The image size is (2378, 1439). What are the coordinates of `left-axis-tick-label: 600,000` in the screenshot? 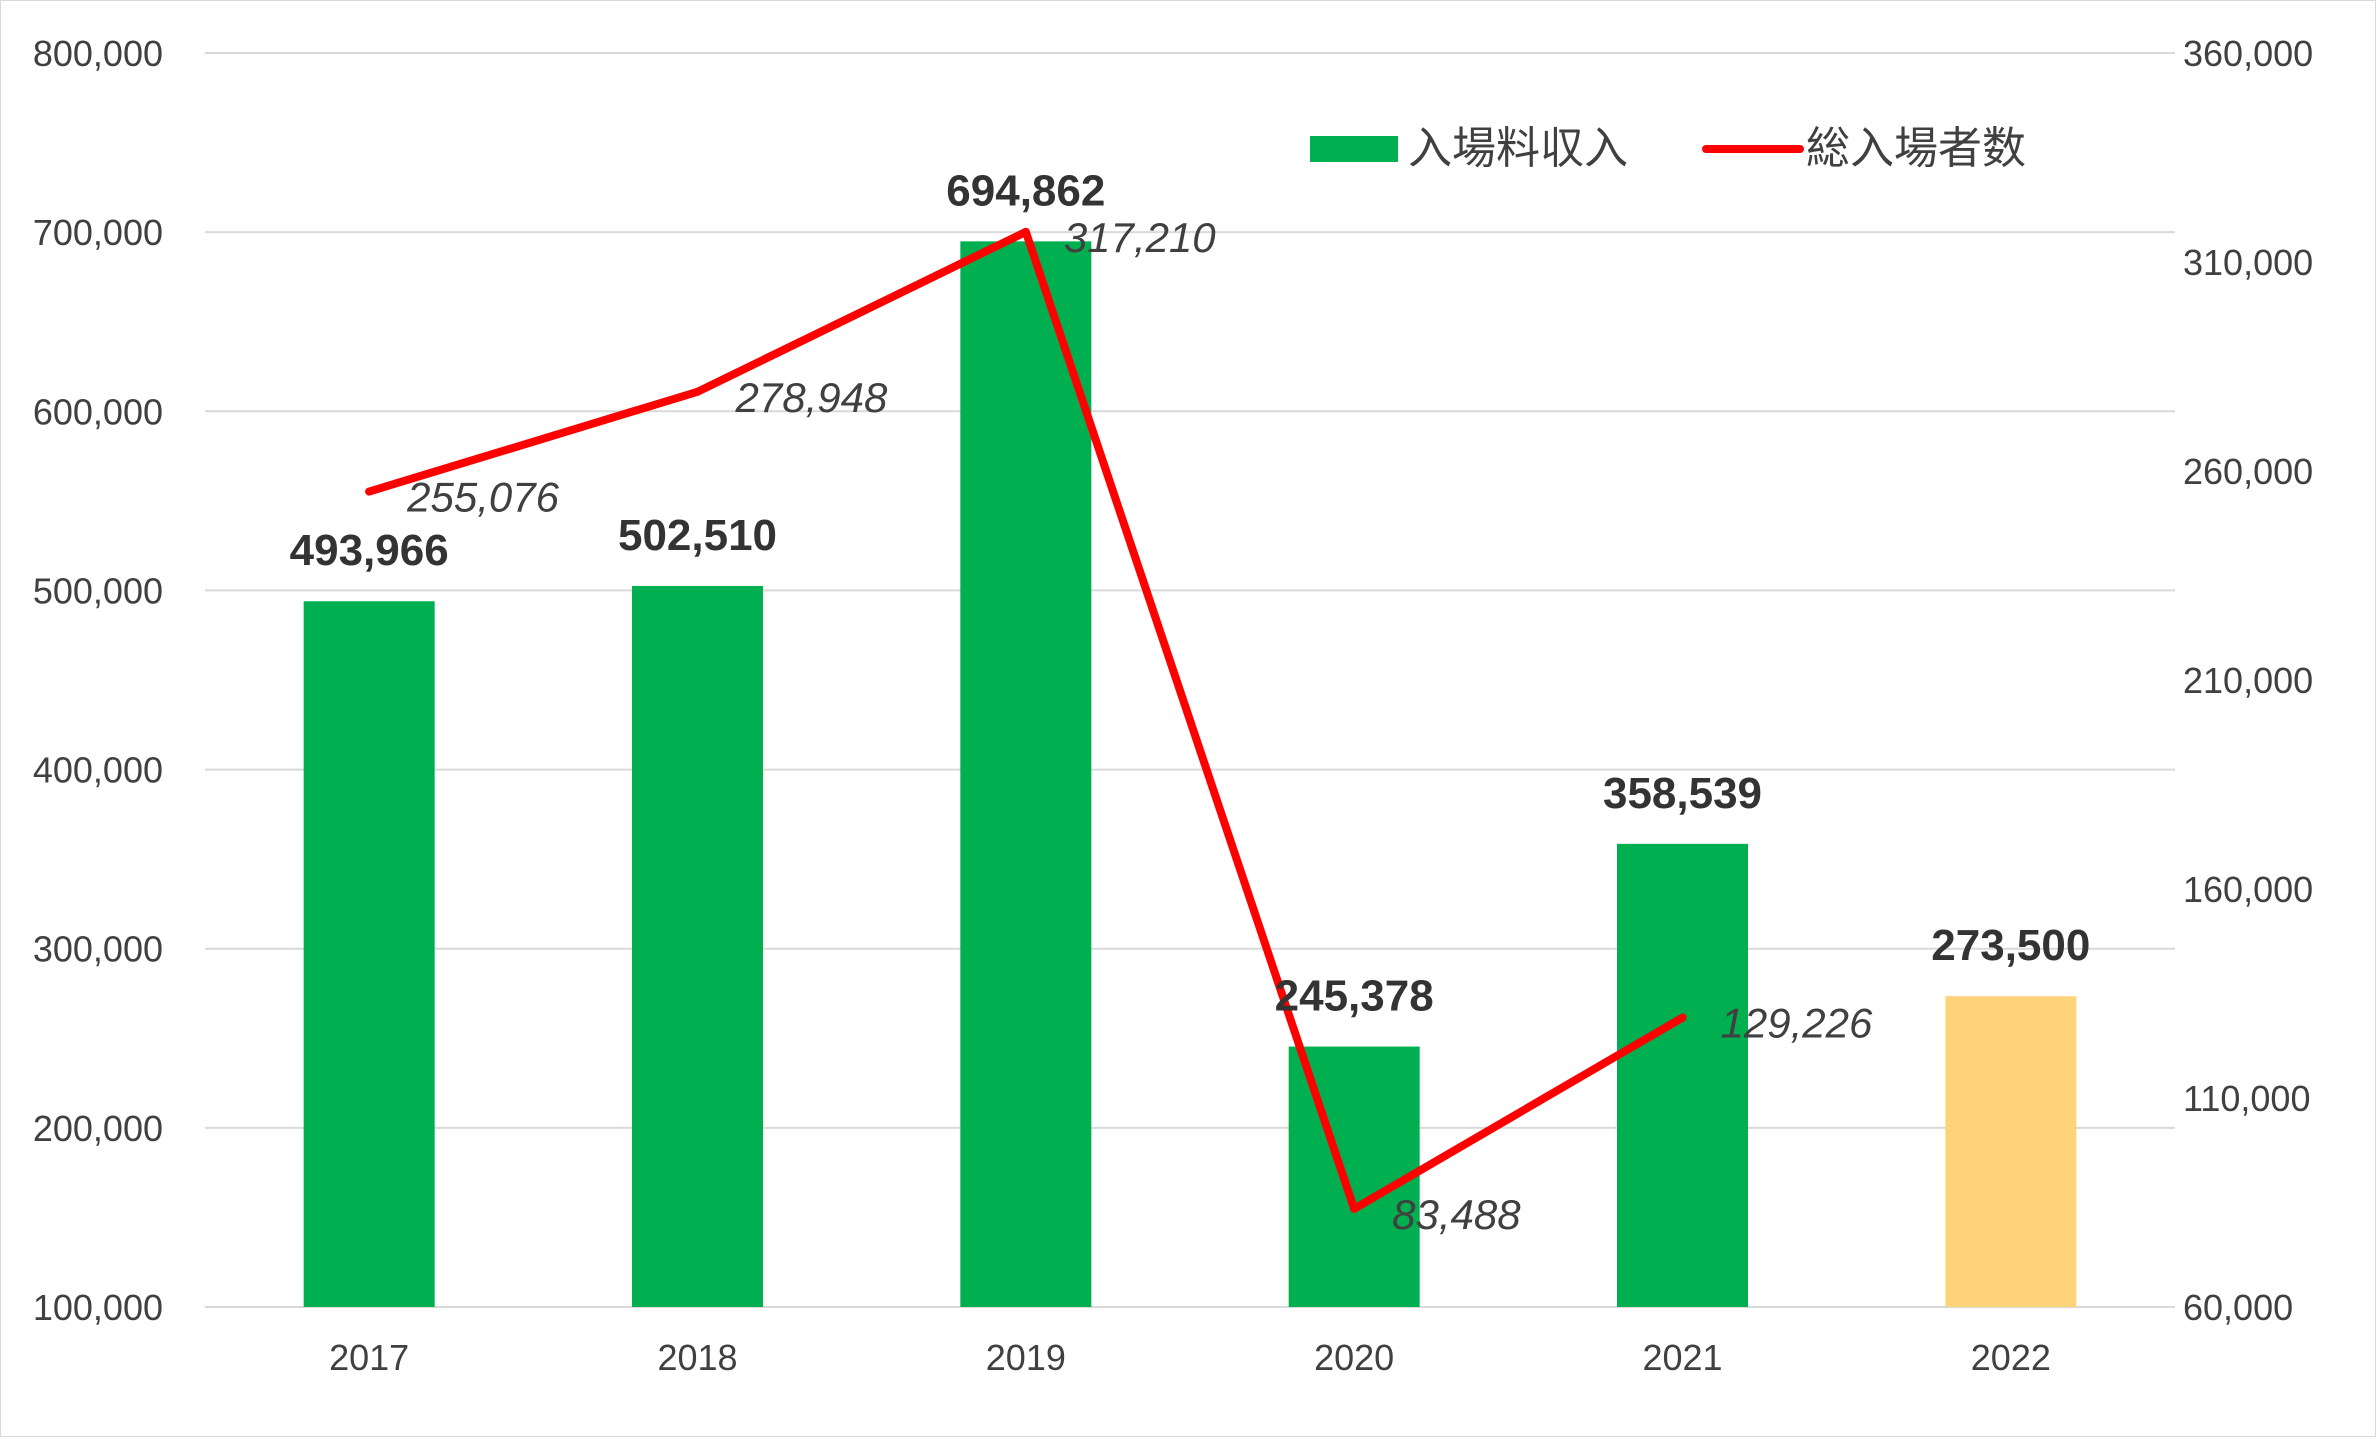 It's located at (98, 411).